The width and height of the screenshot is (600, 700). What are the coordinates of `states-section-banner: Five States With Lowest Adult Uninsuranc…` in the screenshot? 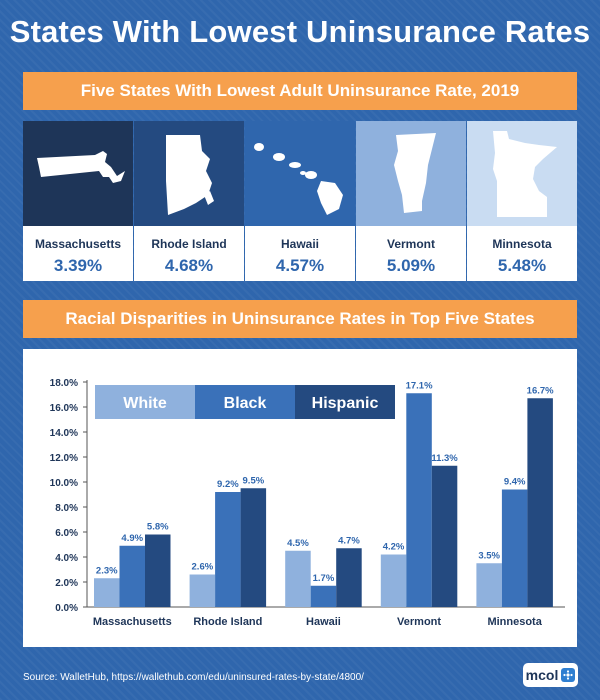 It's located at (300, 91).